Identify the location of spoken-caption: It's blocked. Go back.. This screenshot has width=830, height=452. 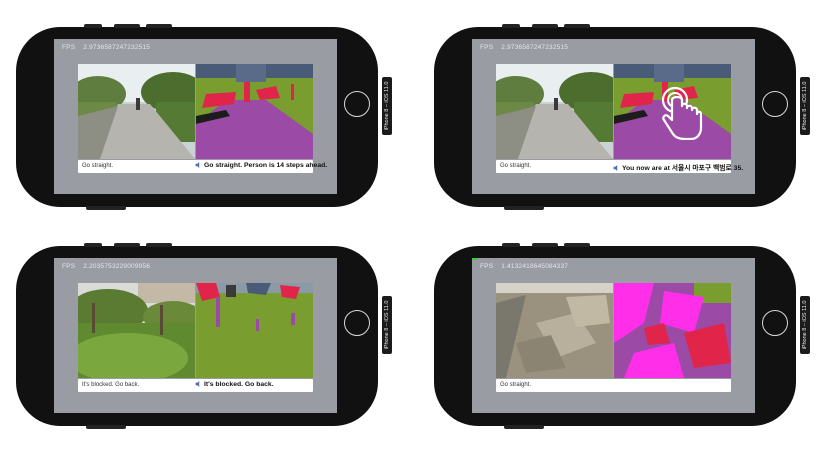
(234, 384).